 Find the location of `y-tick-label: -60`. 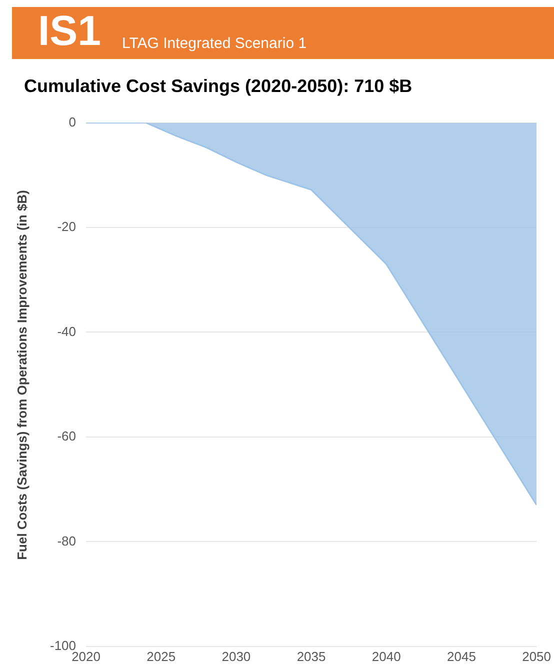

y-tick-label: -60 is located at coordinates (66, 436).